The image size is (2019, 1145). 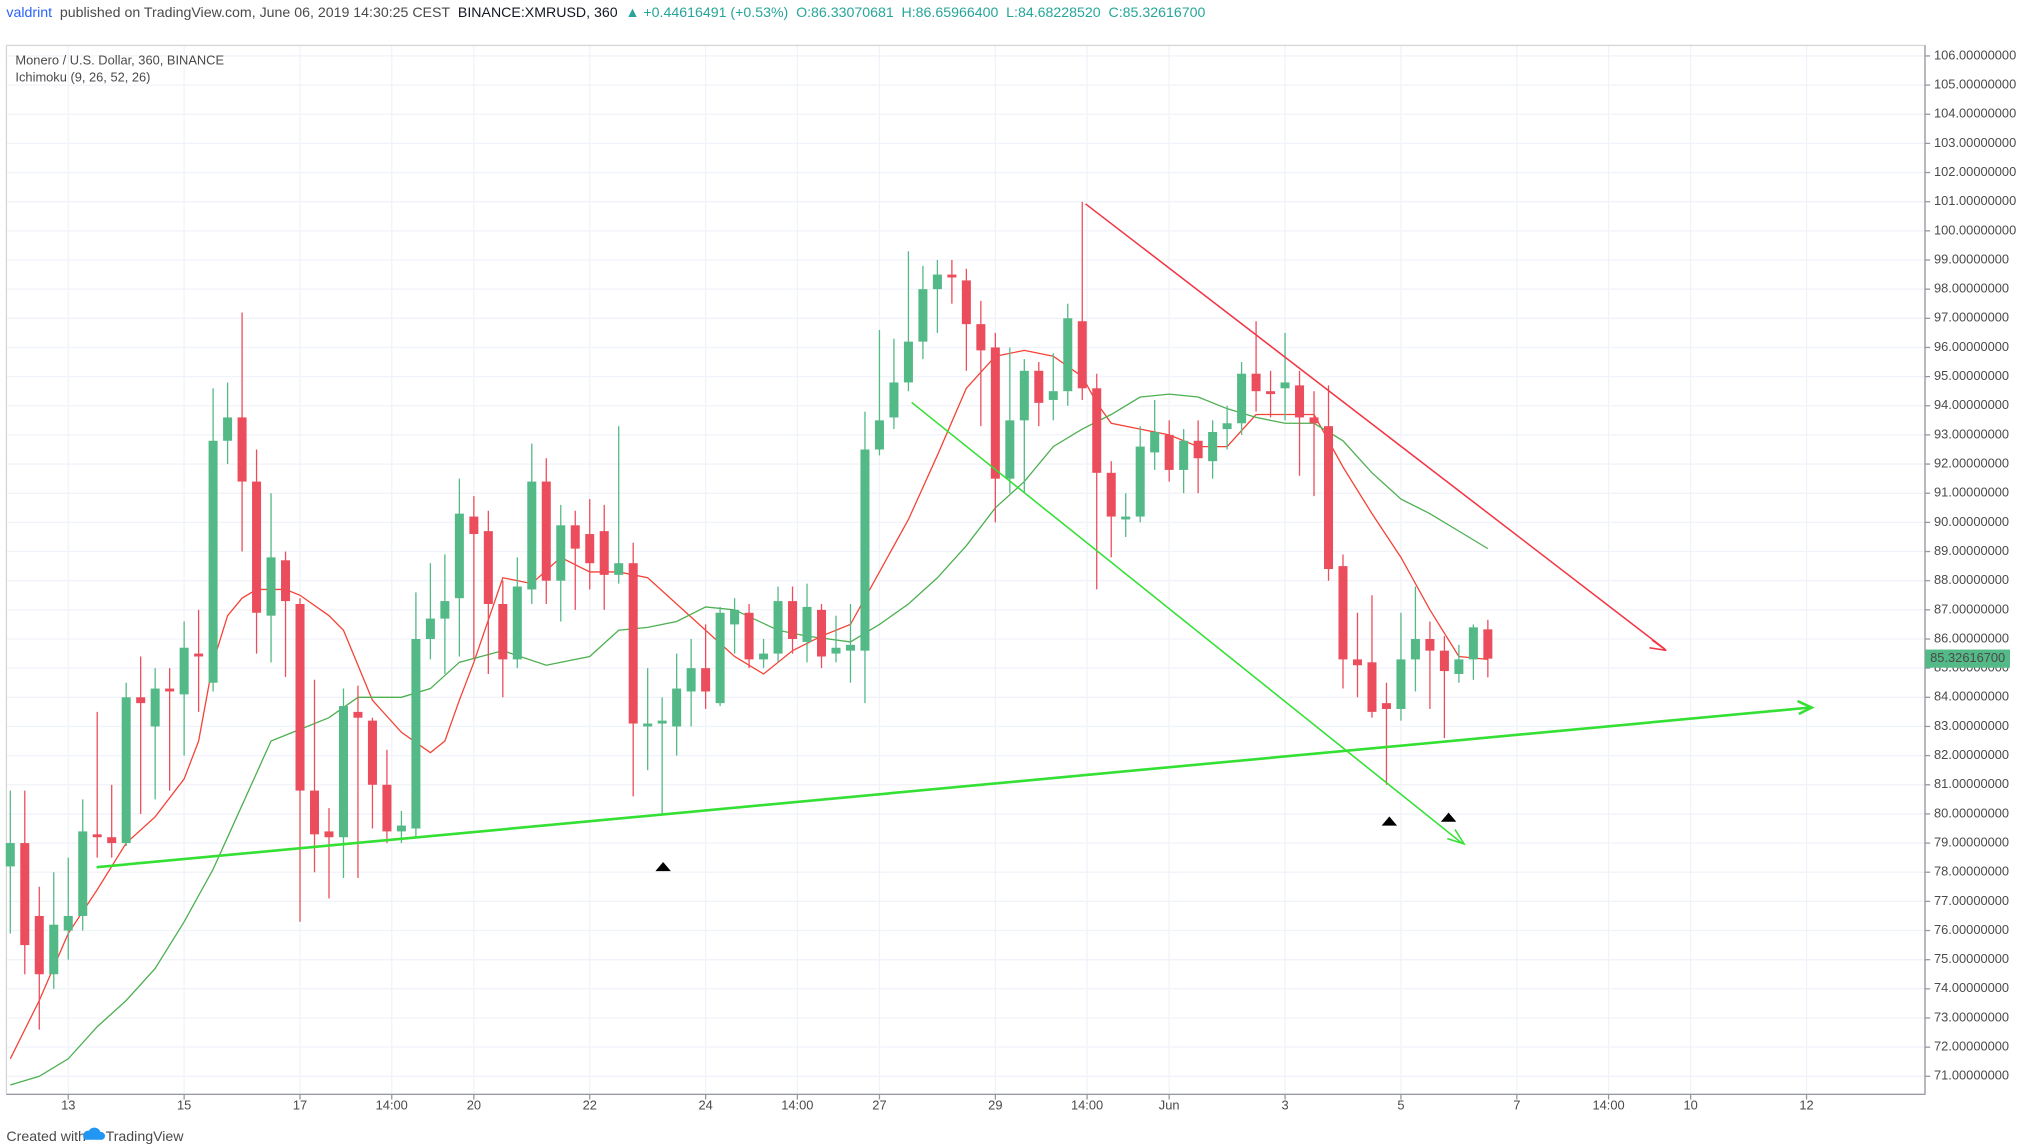 I want to click on y-tick-label: 77.00000000, so click(x=1971, y=900).